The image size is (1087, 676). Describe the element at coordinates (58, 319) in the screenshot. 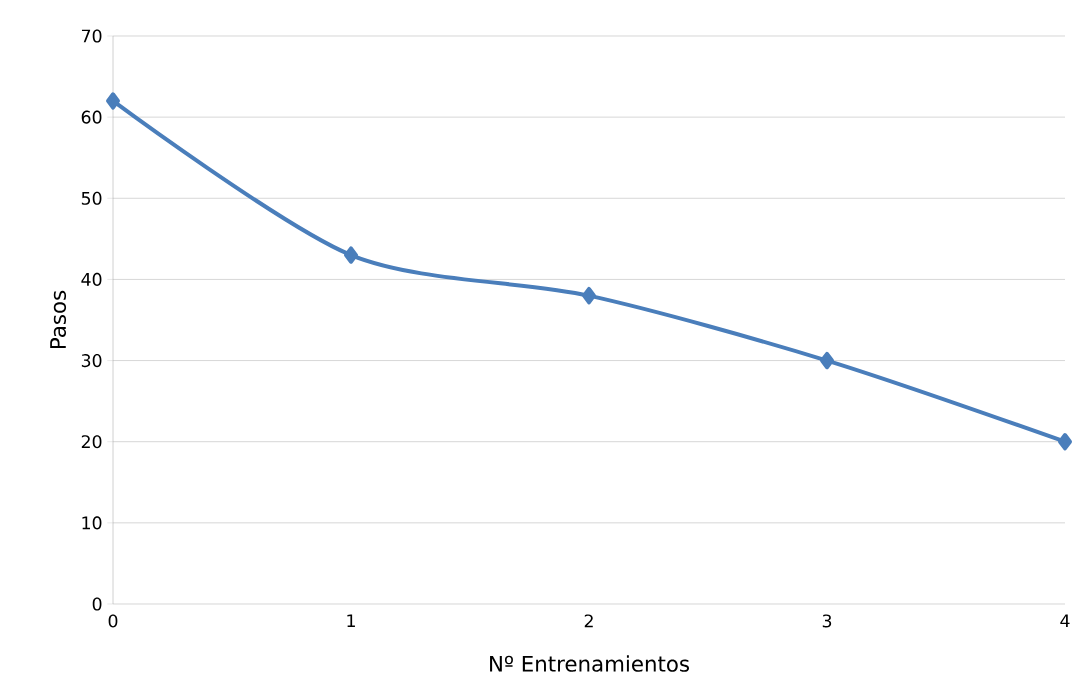

I see `y-axis-title: Pasos` at that location.